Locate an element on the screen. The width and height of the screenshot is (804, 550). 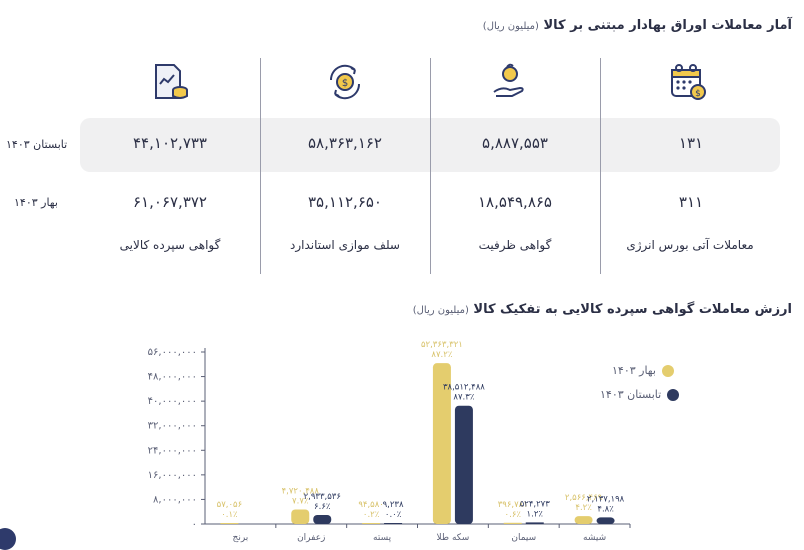
x-tick-label: پسته is located at coordinates (382, 538).